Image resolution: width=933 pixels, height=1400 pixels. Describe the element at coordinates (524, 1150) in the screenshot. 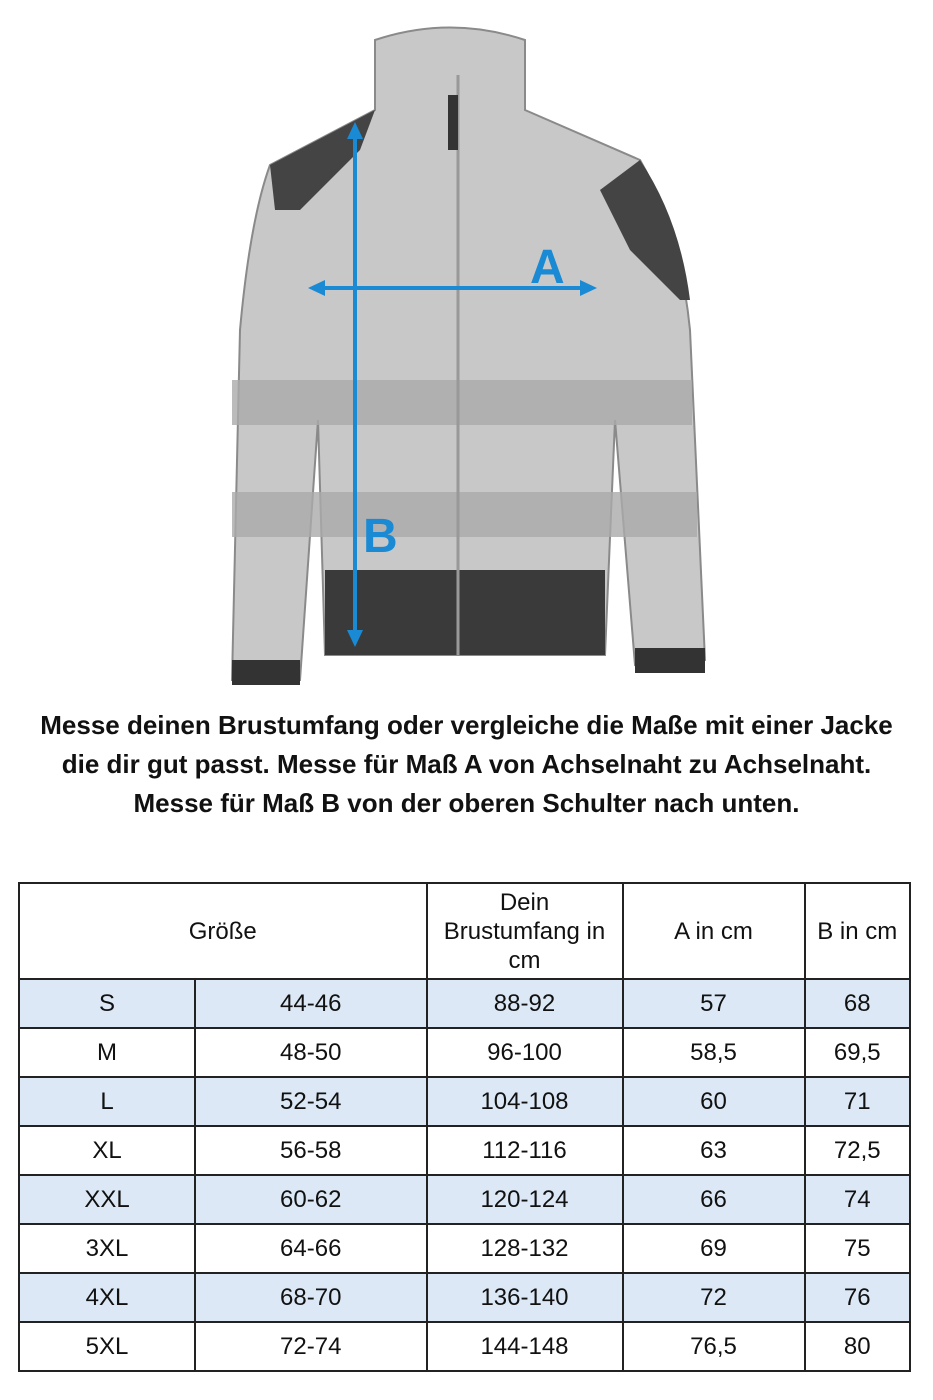

I see `table-cell: 112-116` at that location.